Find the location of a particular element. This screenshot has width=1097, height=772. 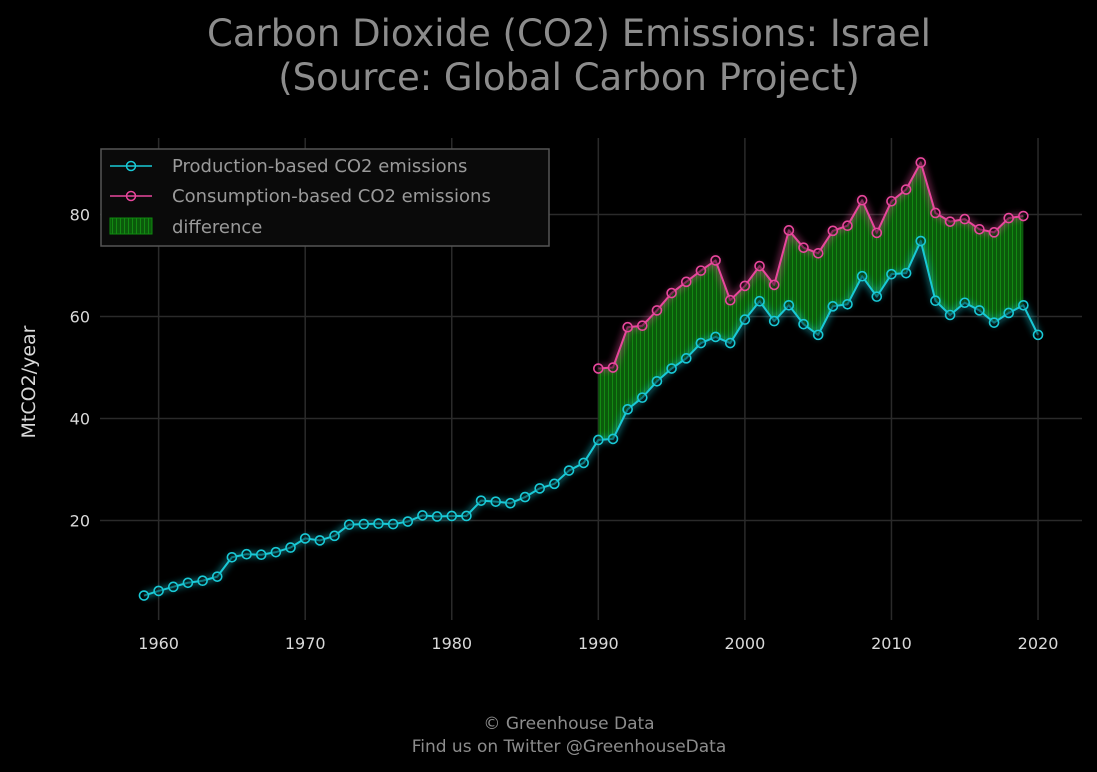

point-production-2013 is located at coordinates (935, 301).